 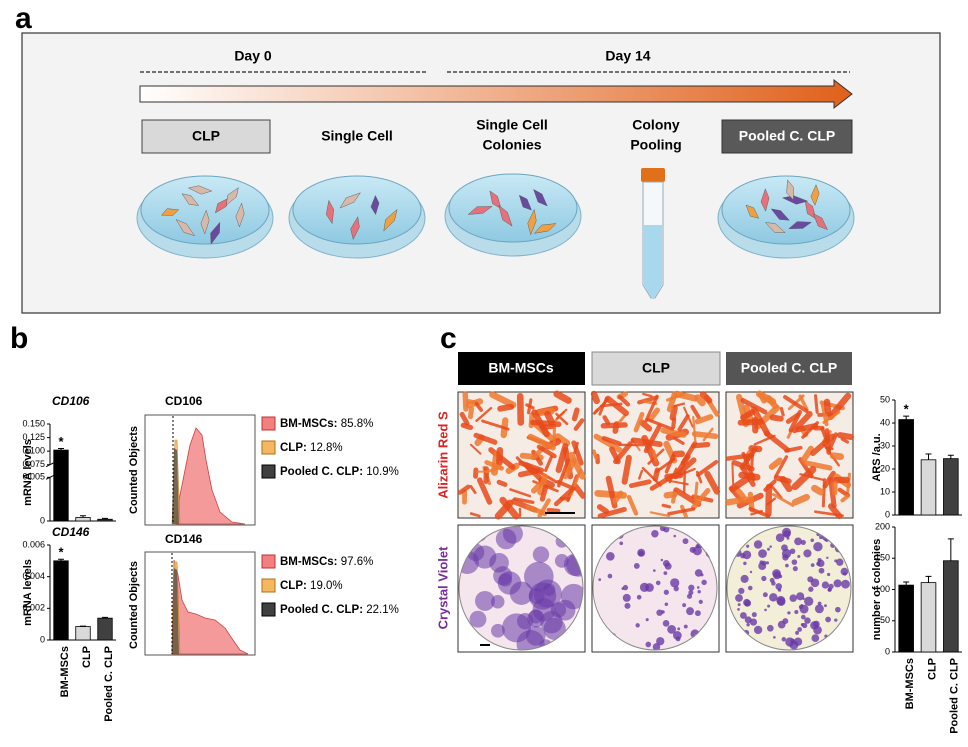 I want to click on histogram-curve, so click(x=210, y=476).